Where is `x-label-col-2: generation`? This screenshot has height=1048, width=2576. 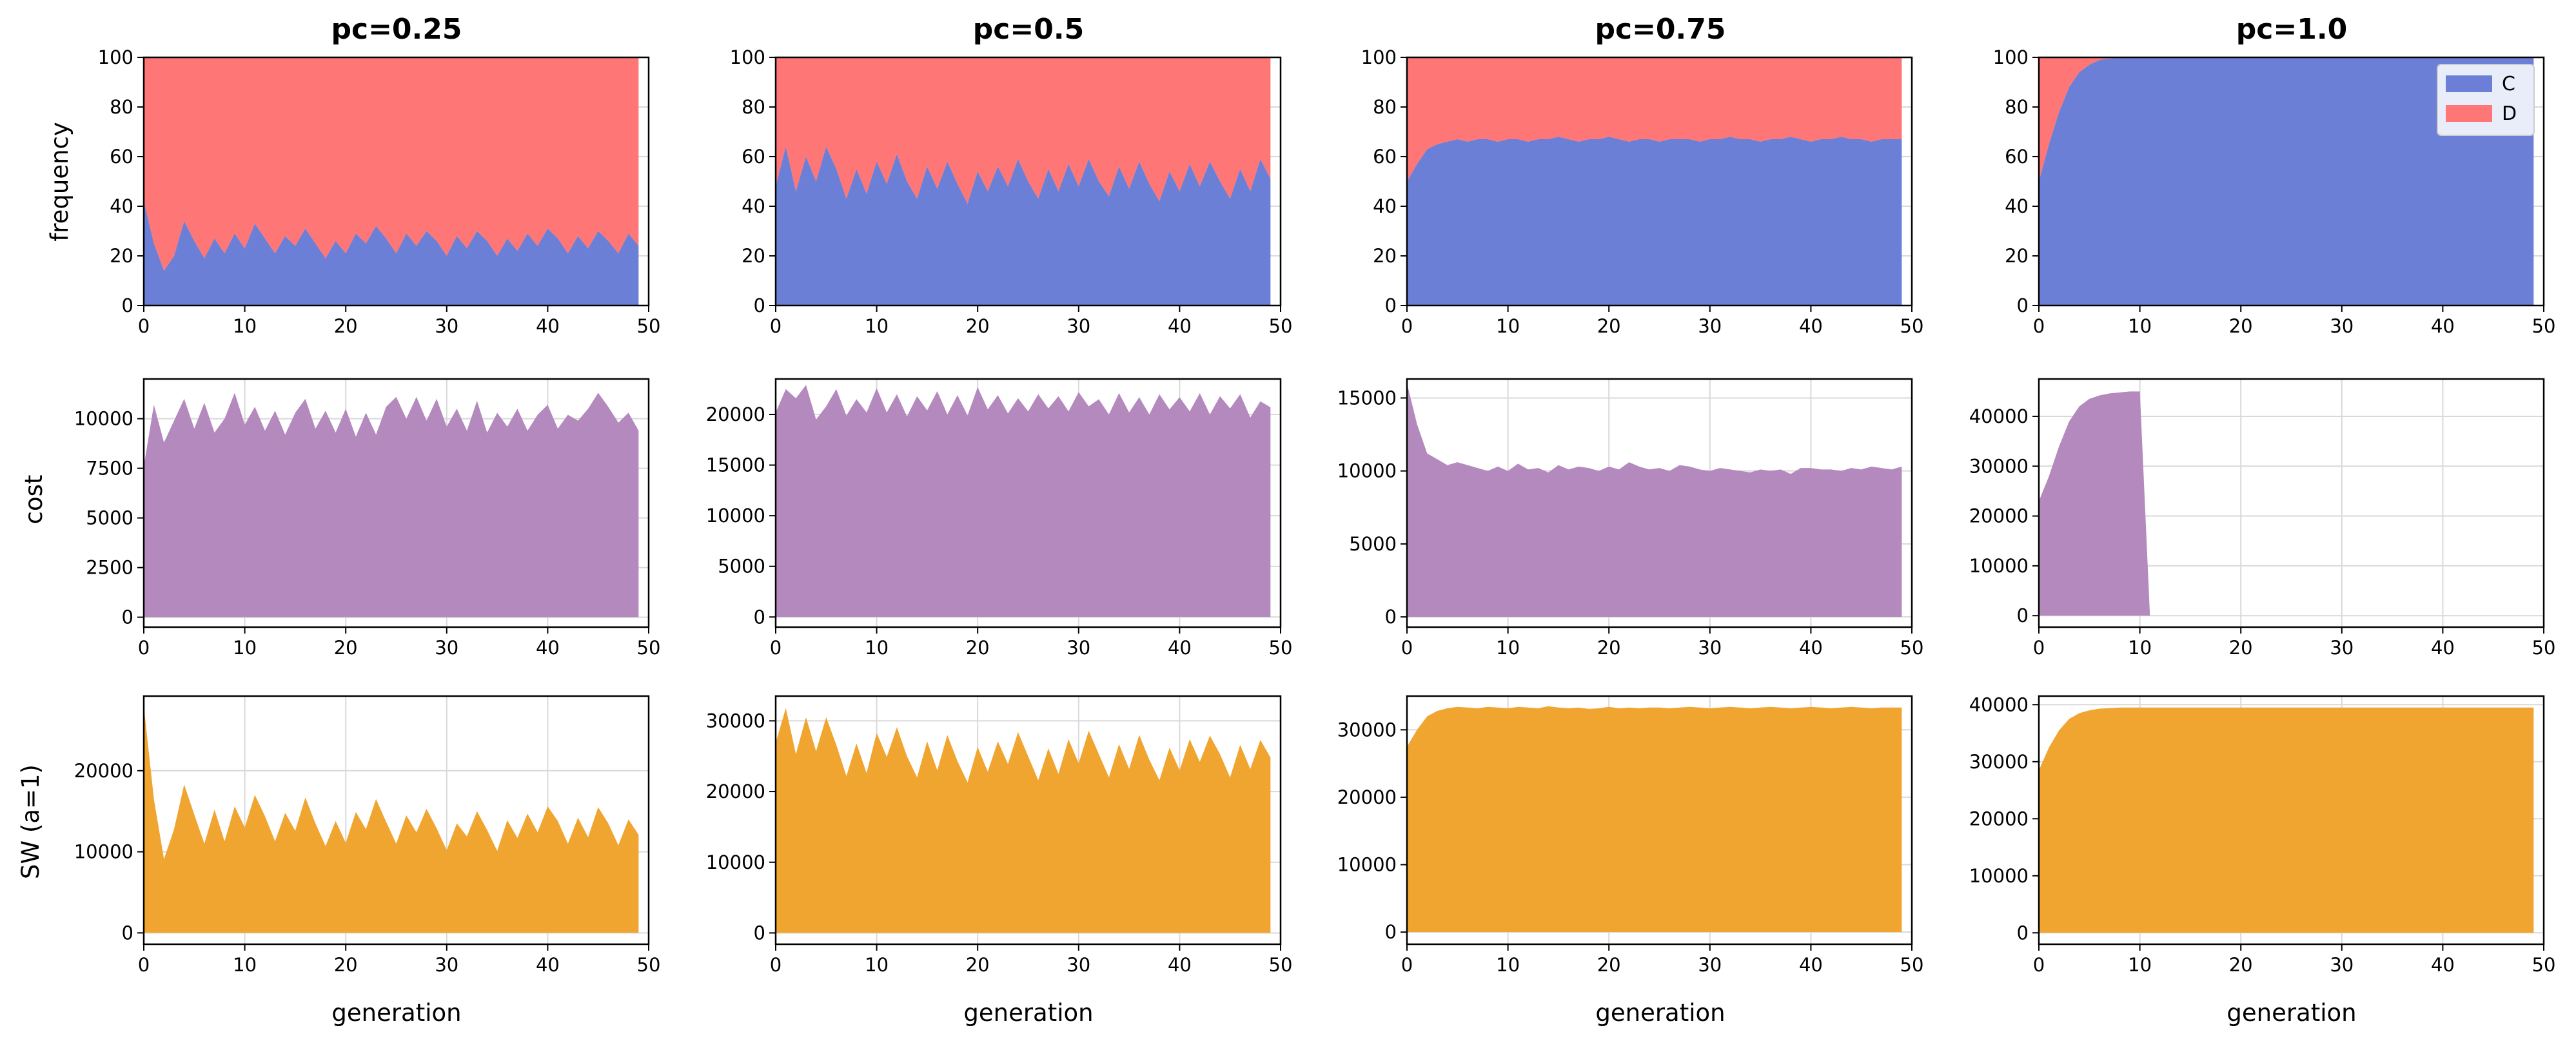 x-label-col-2: generation is located at coordinates (1028, 1013).